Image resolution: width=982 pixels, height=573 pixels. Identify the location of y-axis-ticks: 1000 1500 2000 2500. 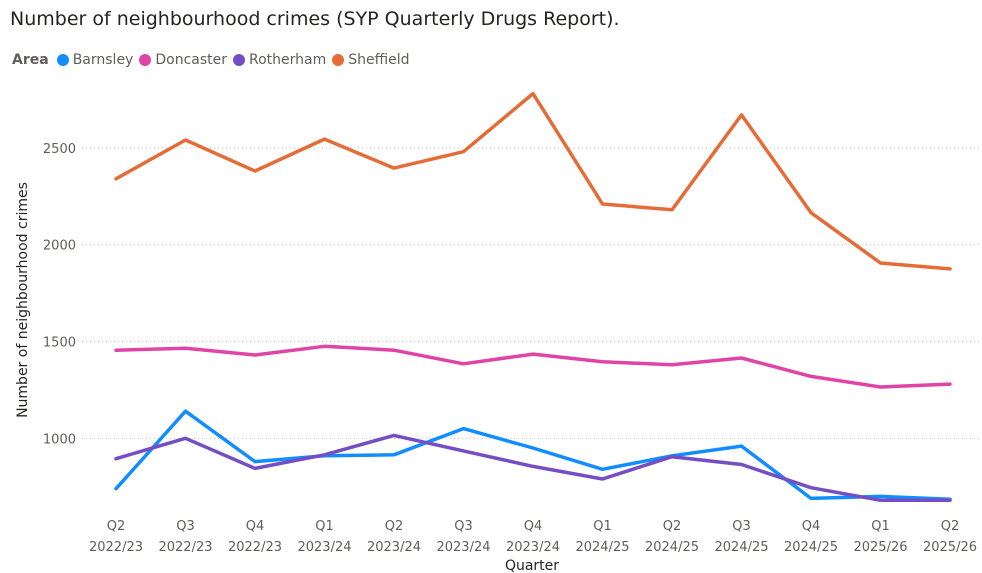
(59, 295).